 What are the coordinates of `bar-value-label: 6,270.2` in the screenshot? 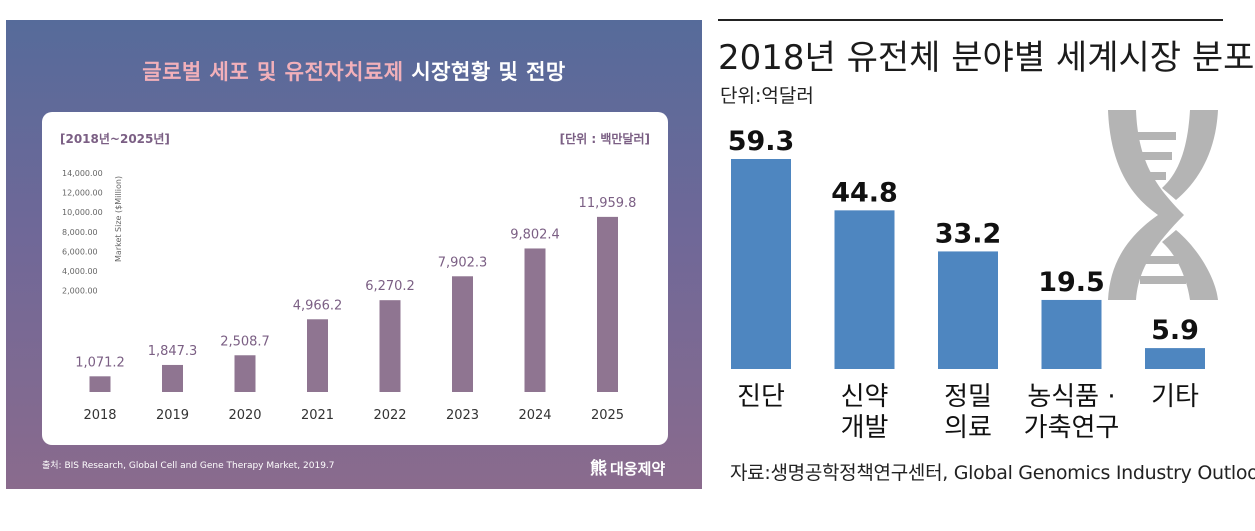 It's located at (390, 286).